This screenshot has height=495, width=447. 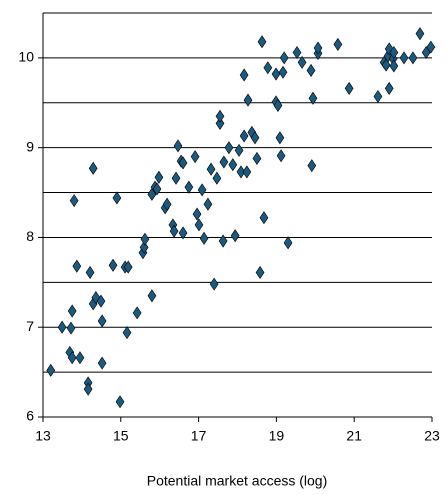 What do you see at coordinates (30, 236) in the screenshot?
I see `y-tick-label: 8` at bounding box center [30, 236].